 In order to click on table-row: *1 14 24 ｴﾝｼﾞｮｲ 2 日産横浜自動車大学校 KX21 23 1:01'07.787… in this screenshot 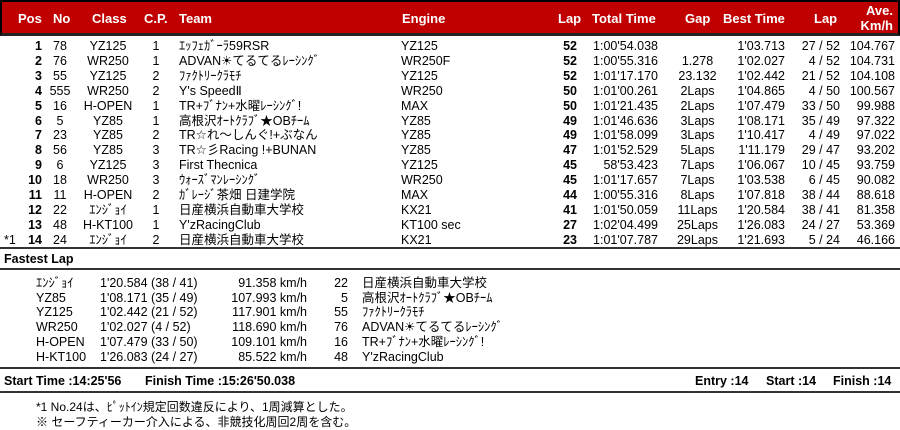, I will do `click(450, 240)`.